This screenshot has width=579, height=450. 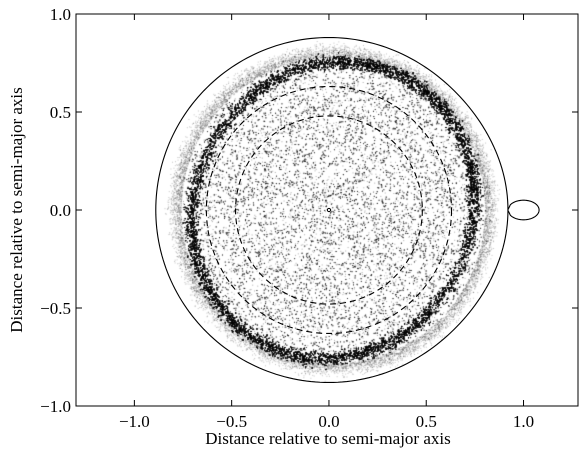 I want to click on y-tick-label: 1.0, so click(x=60, y=14).